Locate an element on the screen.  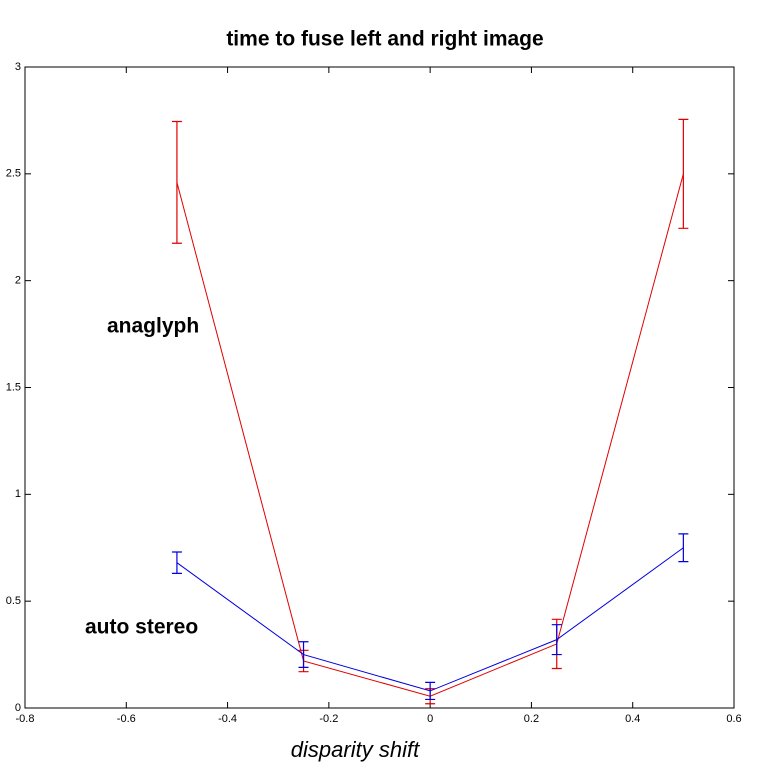
y-tick-label: 0.5 is located at coordinates (13, 601).